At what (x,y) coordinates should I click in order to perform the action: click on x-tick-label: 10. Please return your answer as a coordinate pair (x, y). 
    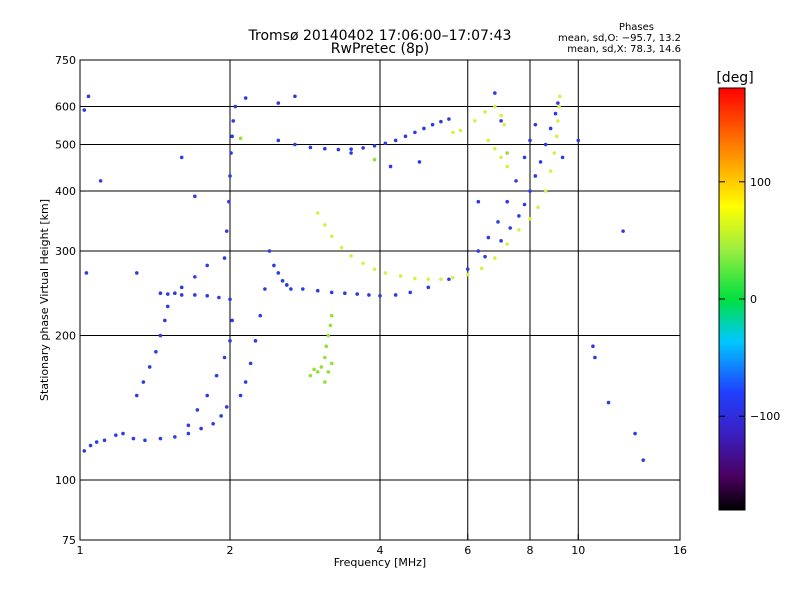
    Looking at the image, I should click on (578, 550).